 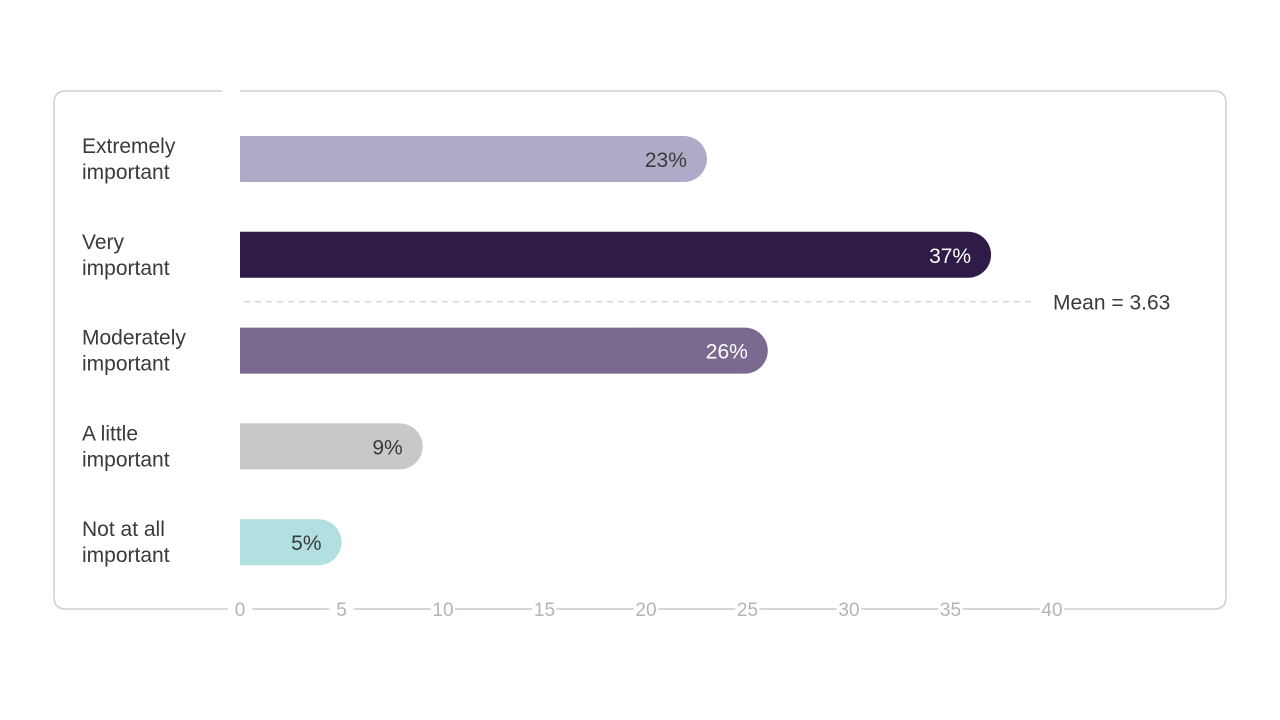 I want to click on category-label-line: Very, so click(x=103, y=242).